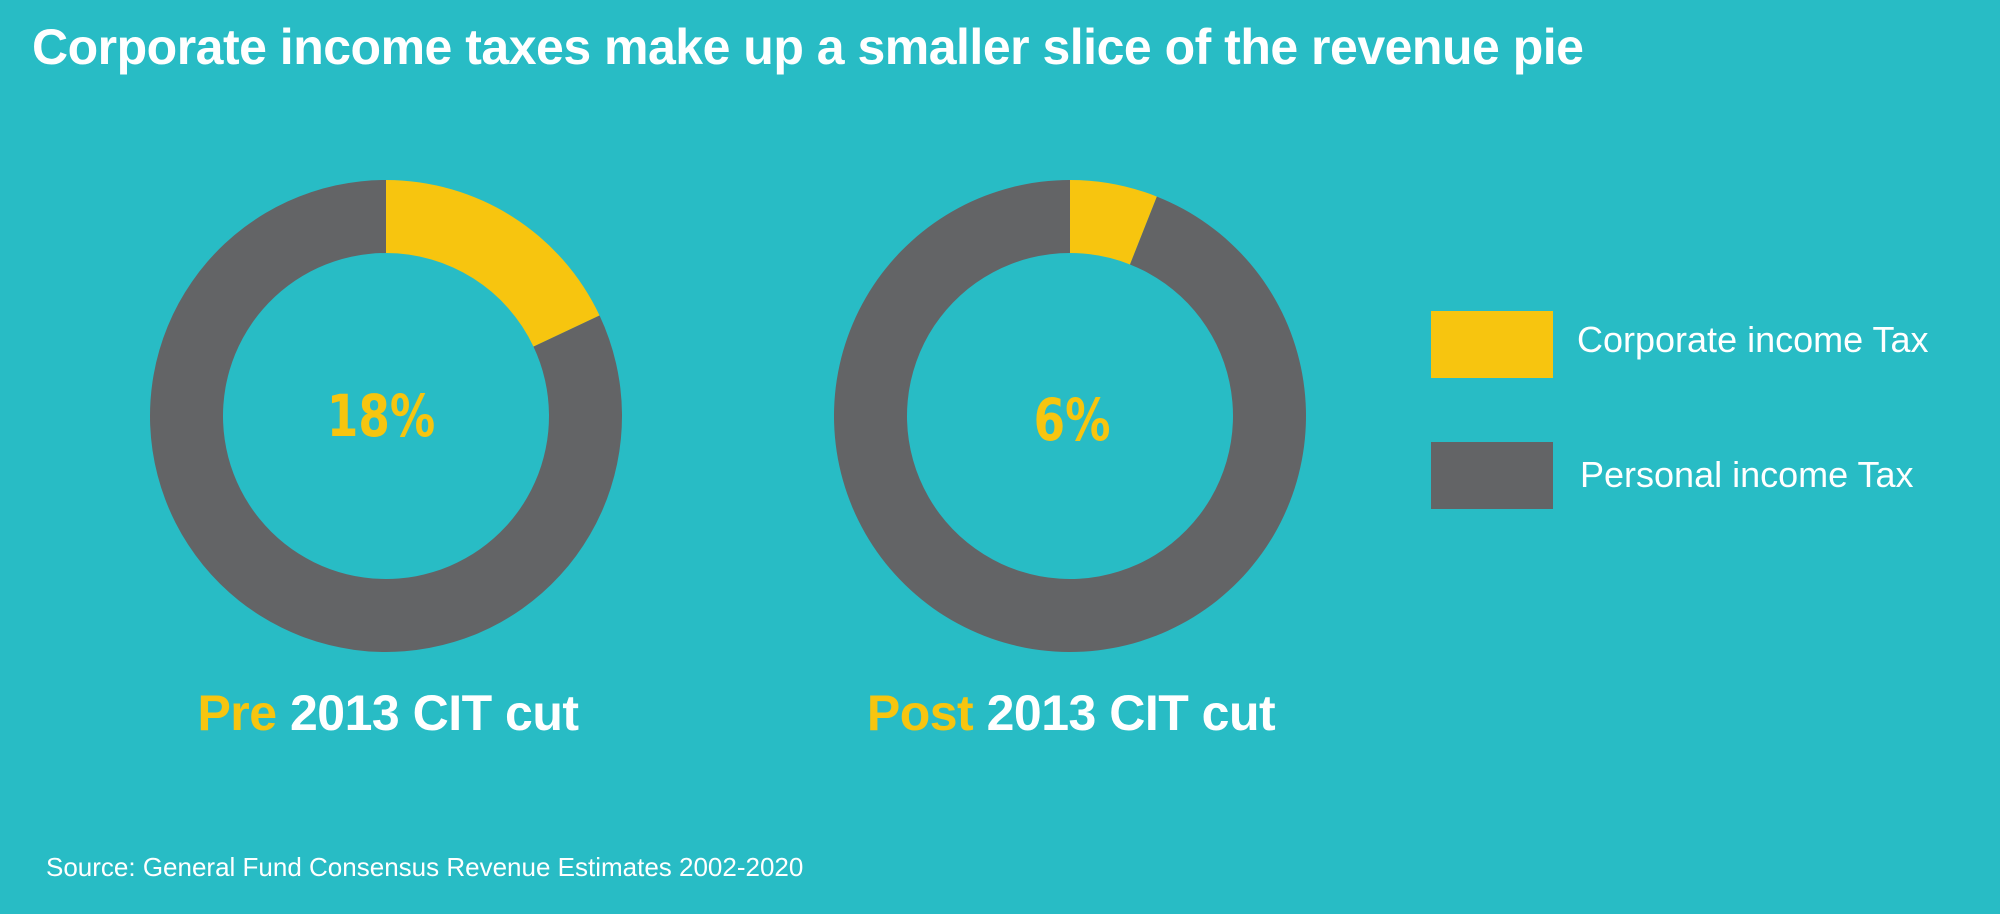 This screenshot has height=914, width=2000. I want to click on caption-pre-highlight: Pre, so click(237, 713).